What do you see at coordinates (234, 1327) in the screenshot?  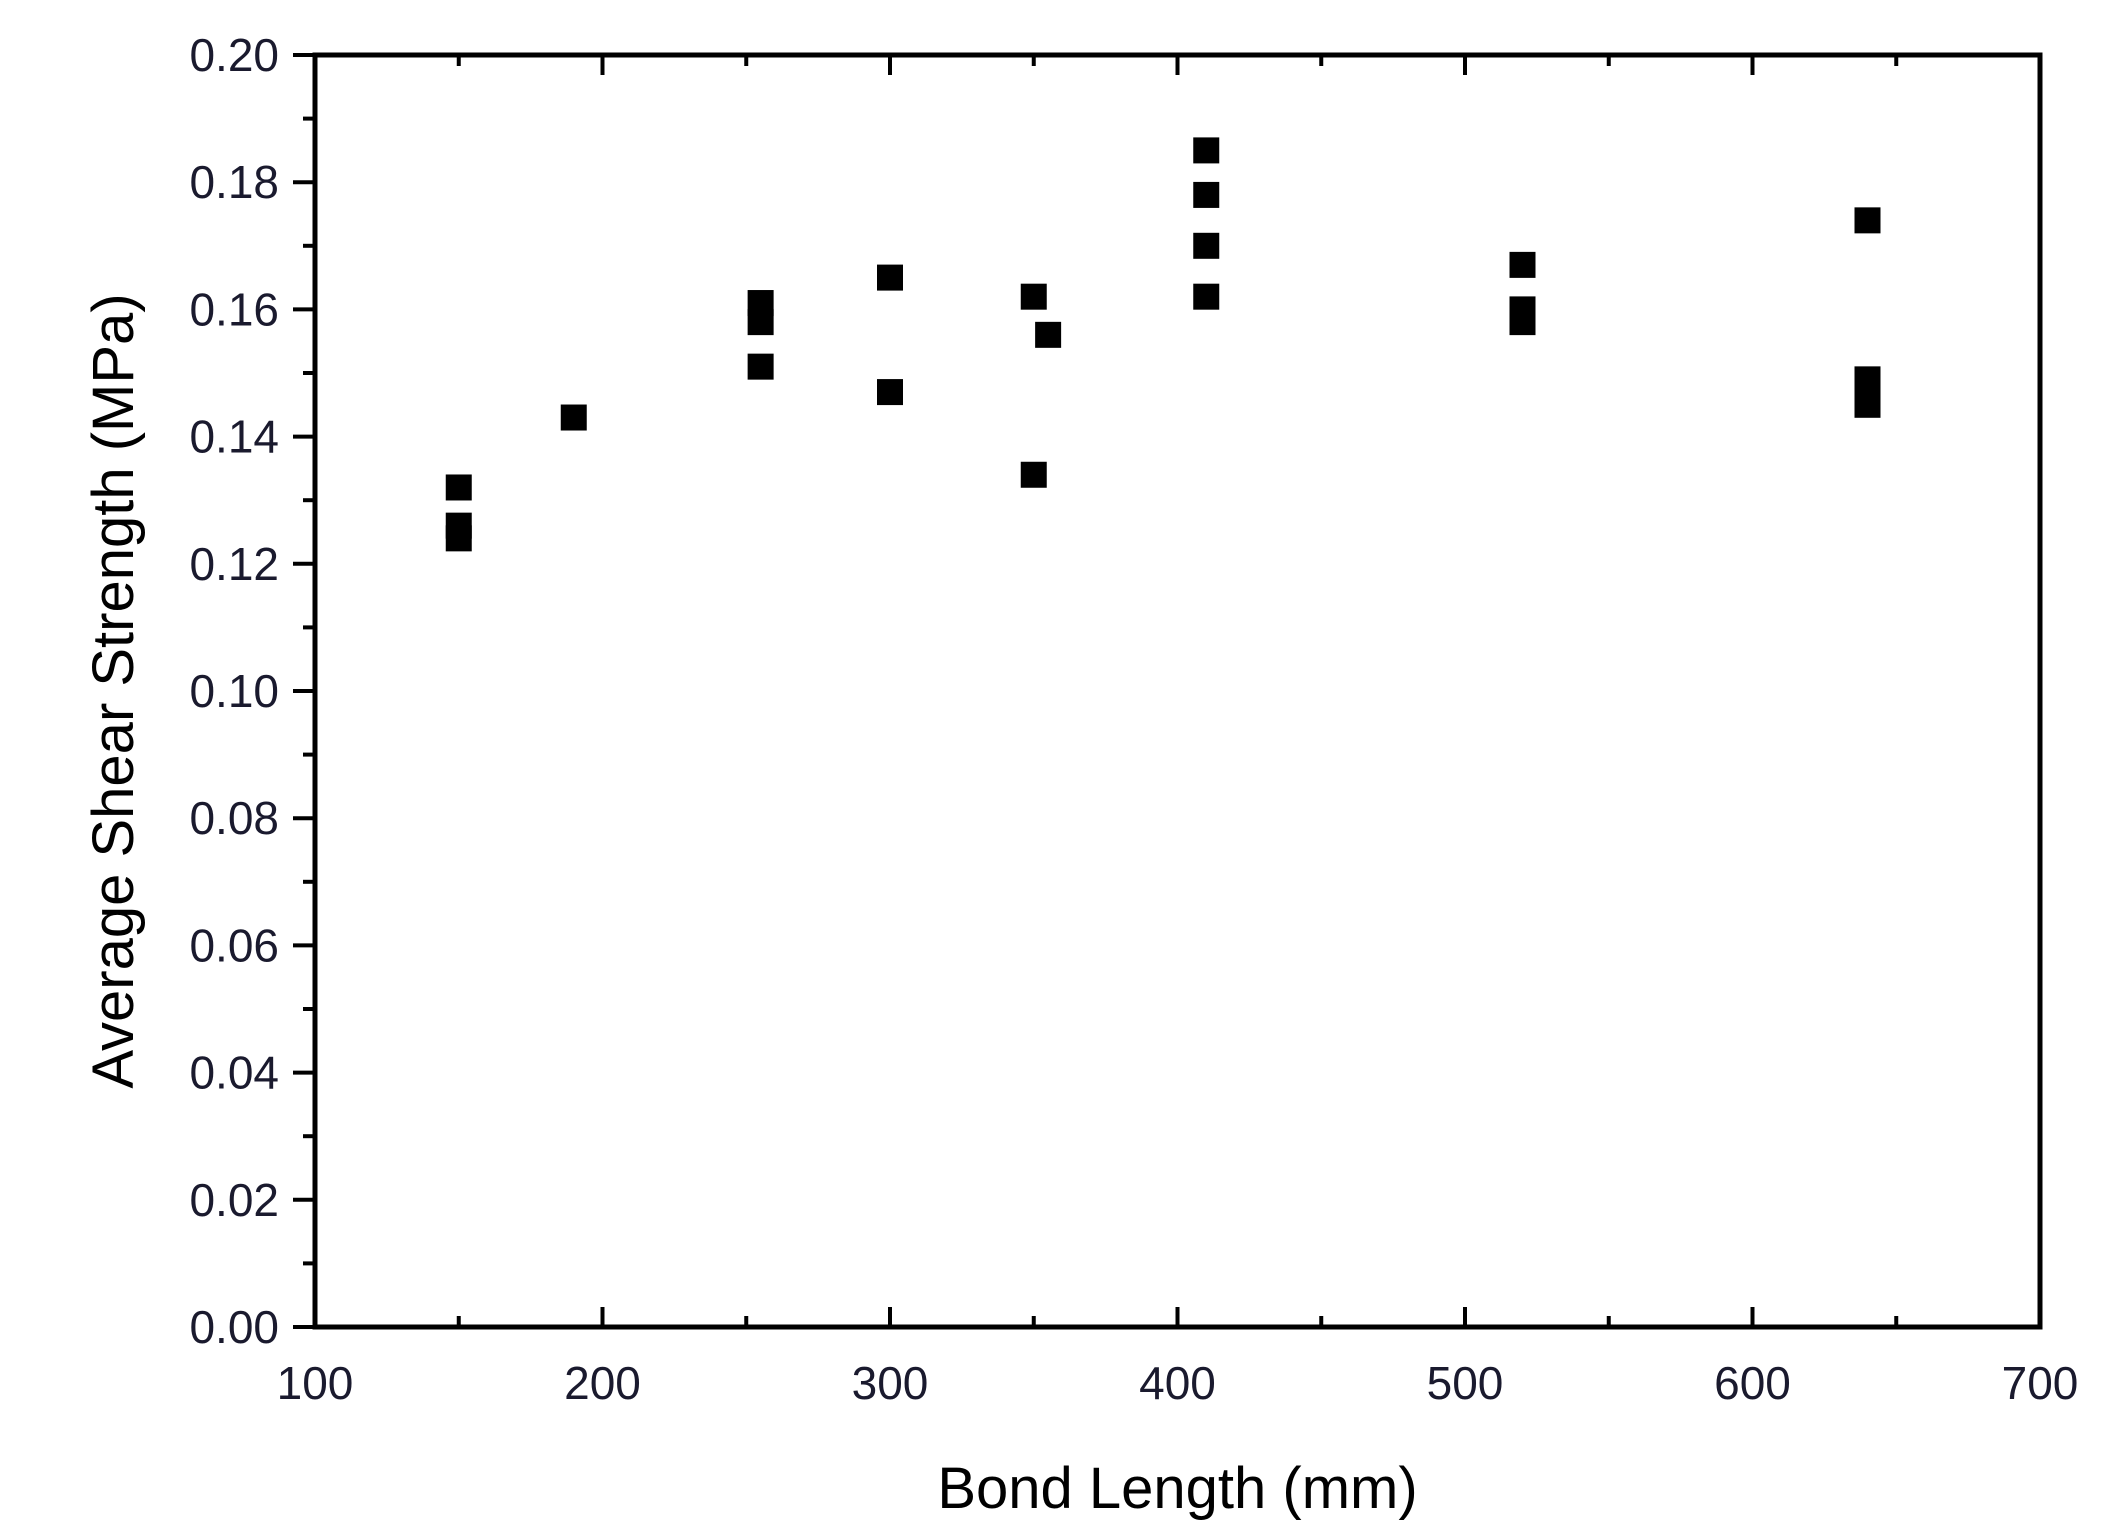 I see `y-tick-label: 0.00` at bounding box center [234, 1327].